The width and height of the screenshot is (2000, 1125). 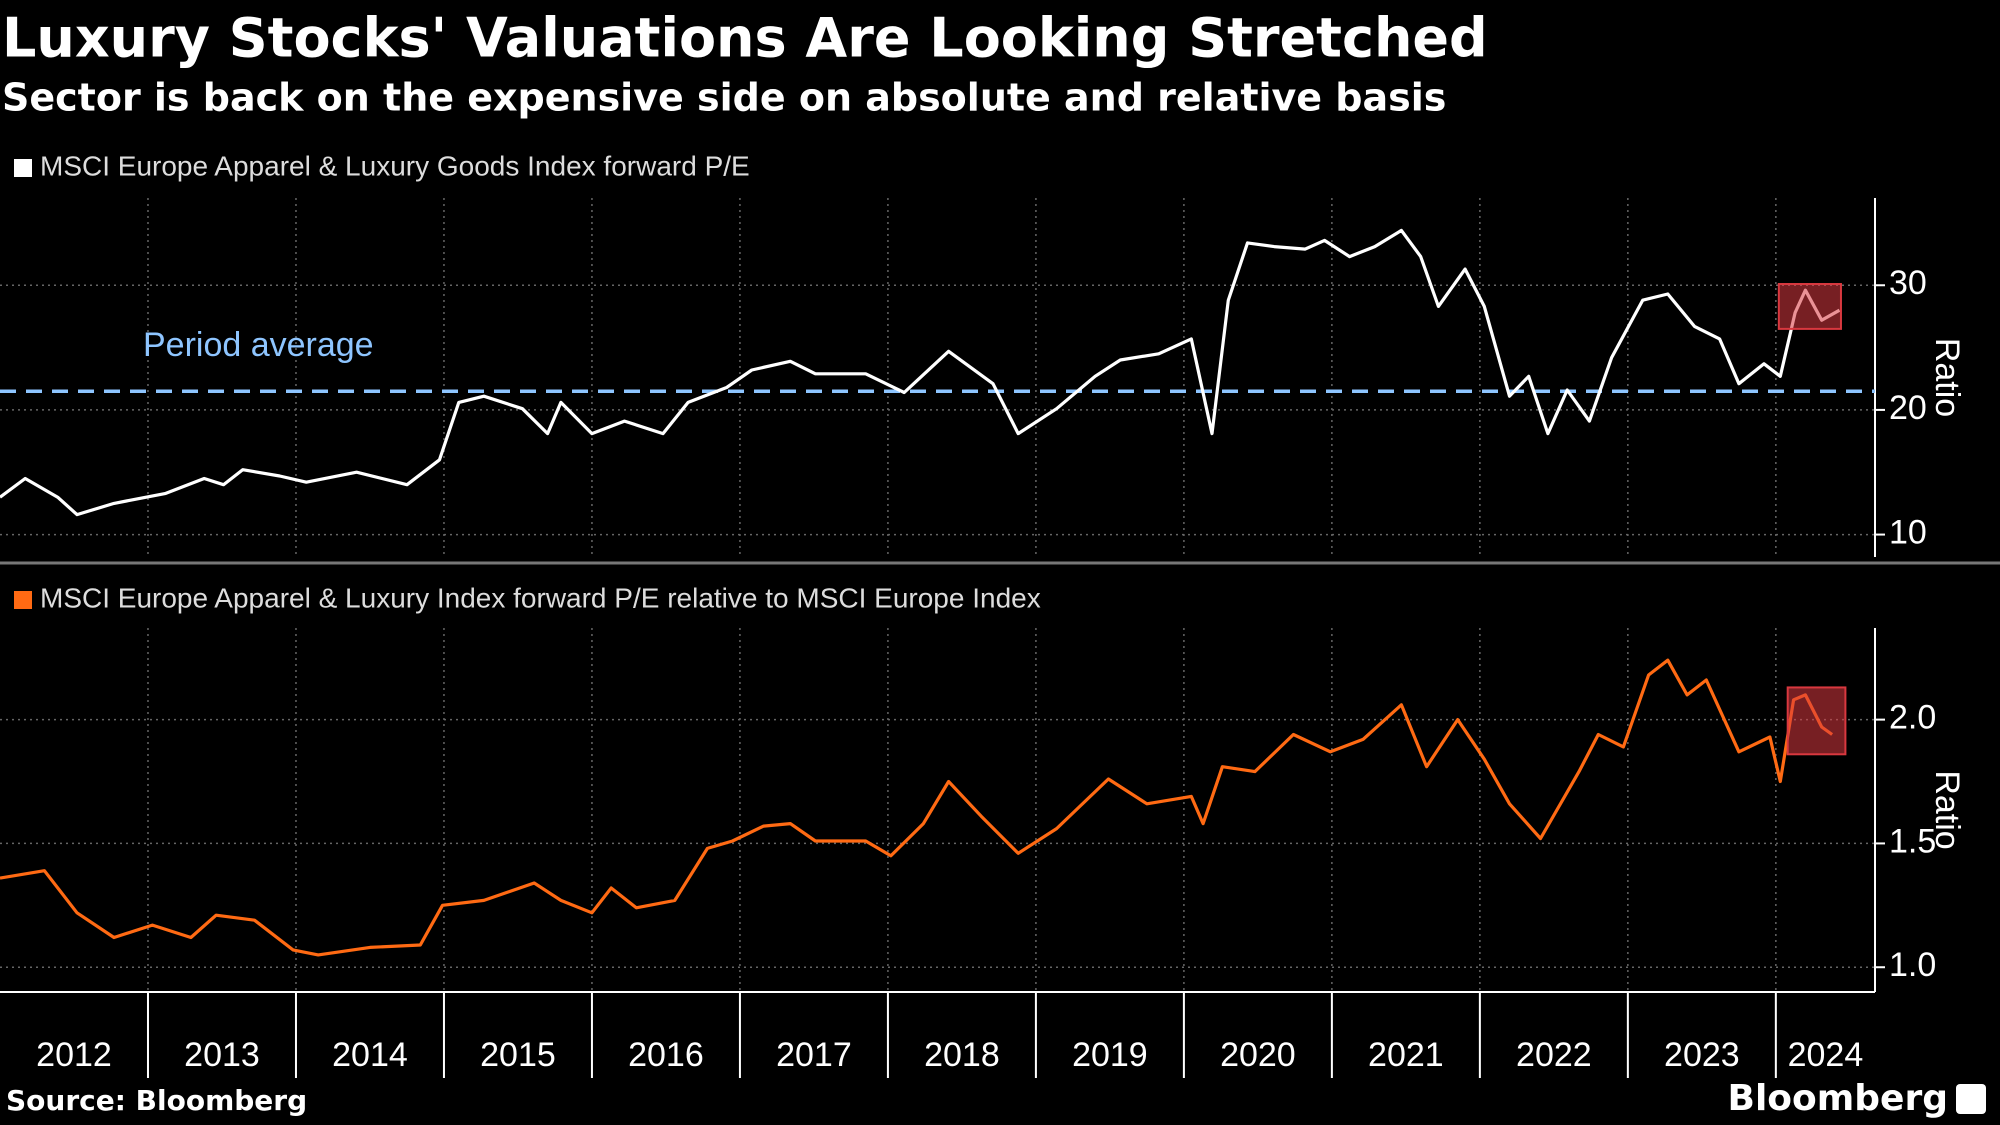 I want to click on x-tick-label: 2017, so click(x=814, y=1055).